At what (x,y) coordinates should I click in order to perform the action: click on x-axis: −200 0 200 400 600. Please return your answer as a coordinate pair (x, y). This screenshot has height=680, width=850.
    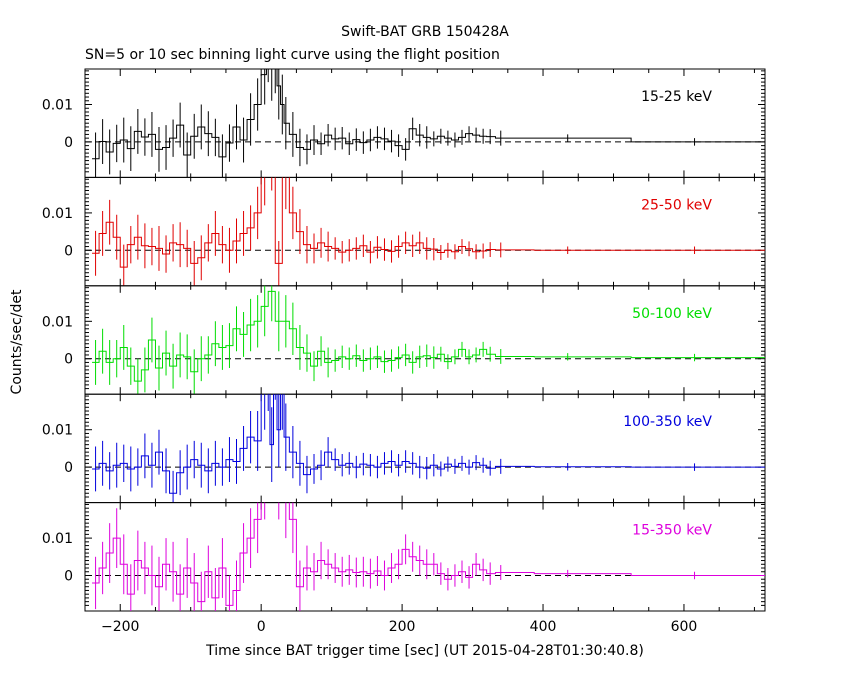
    Looking at the image, I should click on (399, 627).